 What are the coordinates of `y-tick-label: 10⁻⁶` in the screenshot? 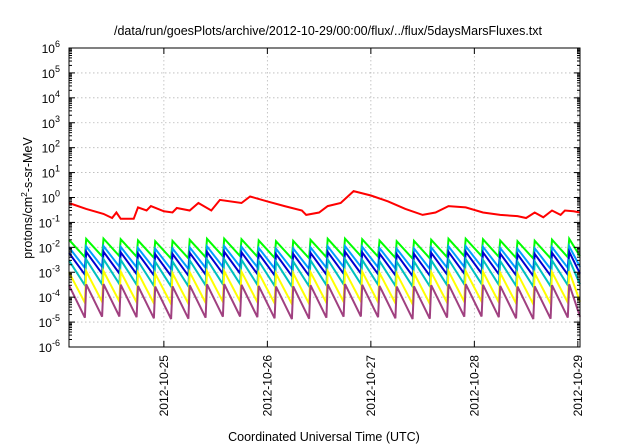 It's located at (49, 346).